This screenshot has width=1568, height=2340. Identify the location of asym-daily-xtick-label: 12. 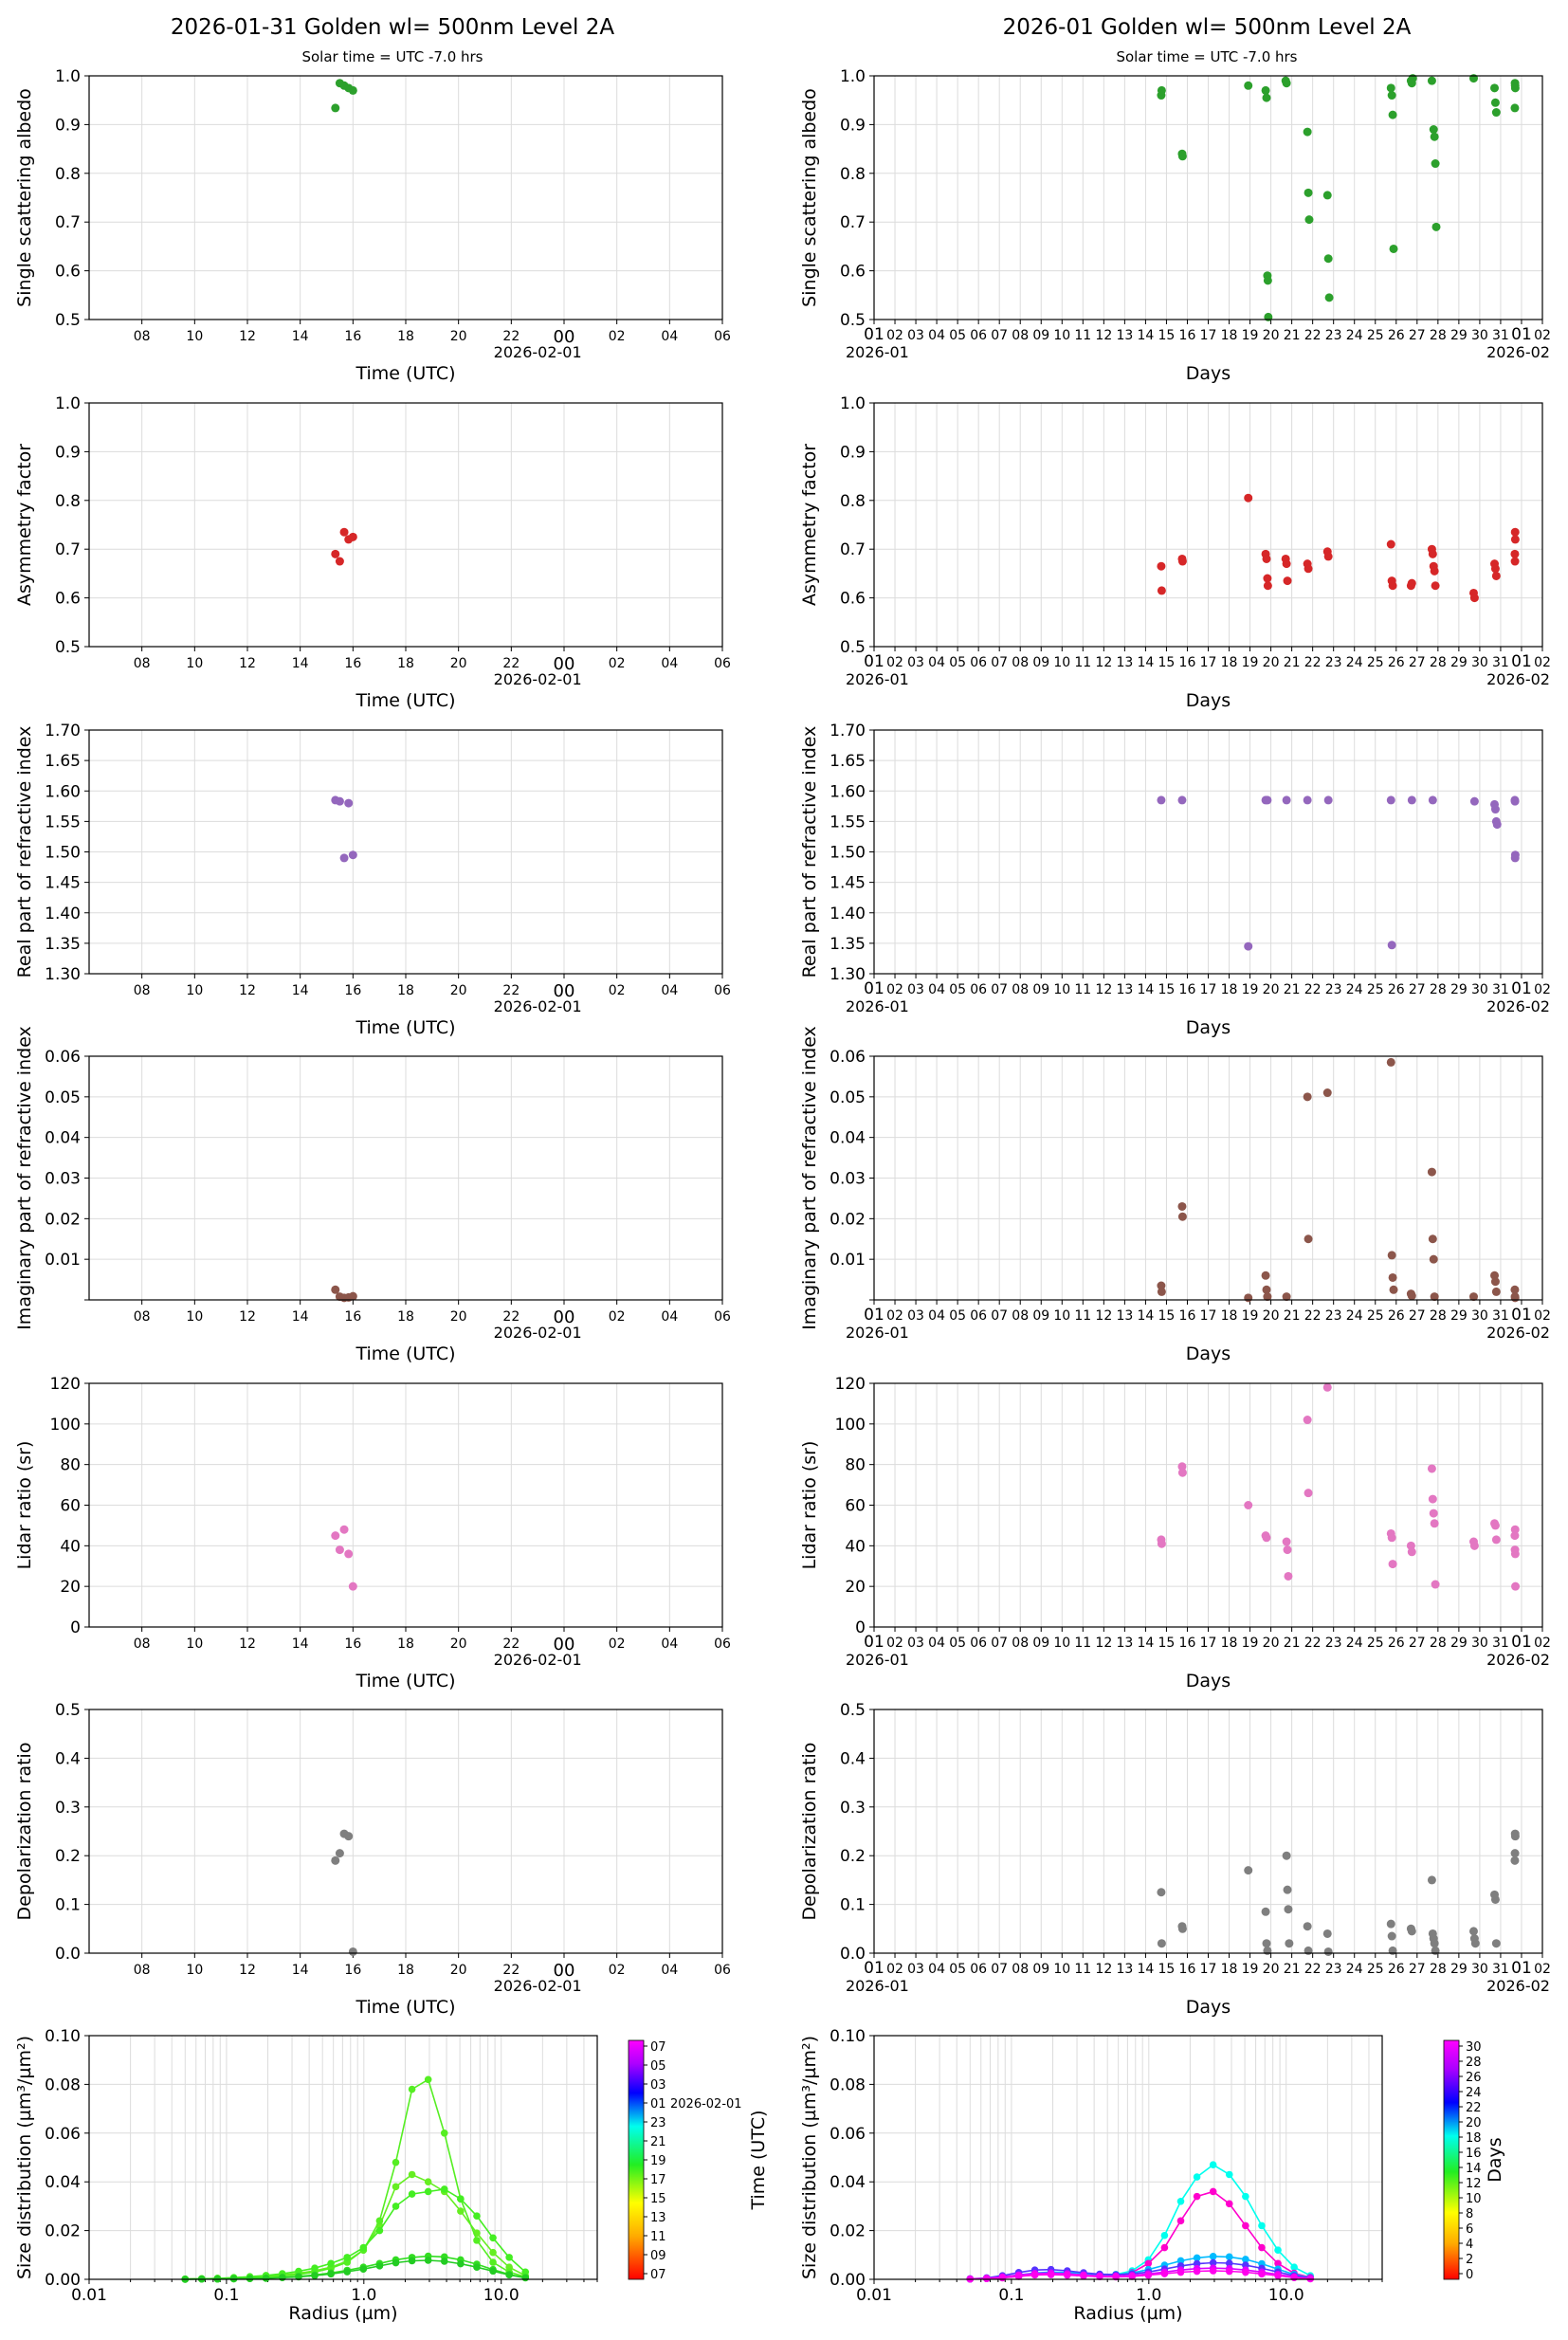
(247, 663).